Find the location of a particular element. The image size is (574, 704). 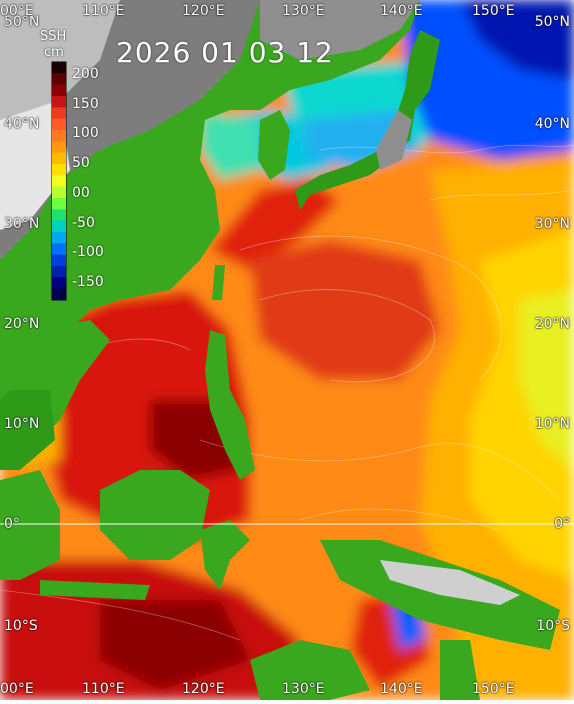

lat-label-left: 20°N is located at coordinates (22, 324).